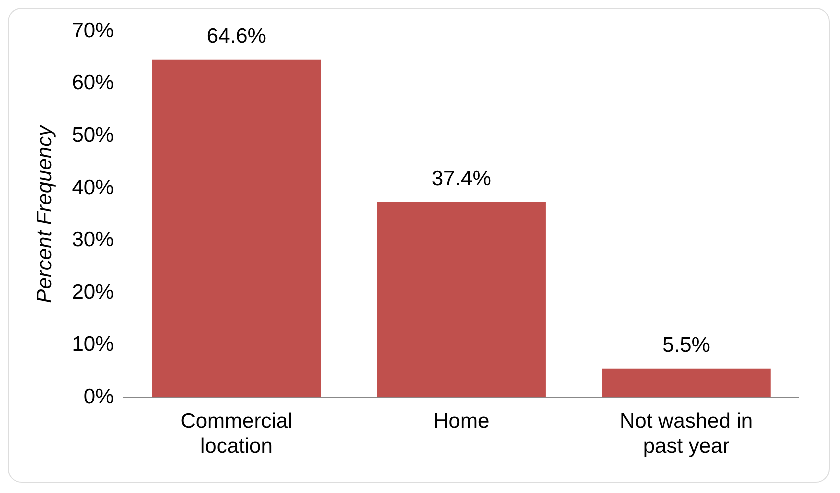 This screenshot has height=493, width=840. Describe the element at coordinates (93, 292) in the screenshot. I see `y-tick-label: 20%` at that location.